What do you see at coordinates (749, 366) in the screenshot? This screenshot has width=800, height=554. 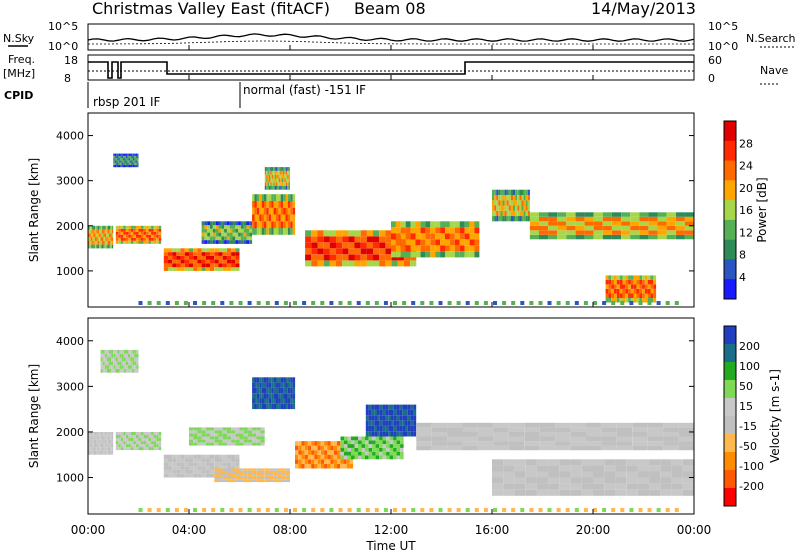 I see `colorbar-tick-label: 100` at bounding box center [749, 366].